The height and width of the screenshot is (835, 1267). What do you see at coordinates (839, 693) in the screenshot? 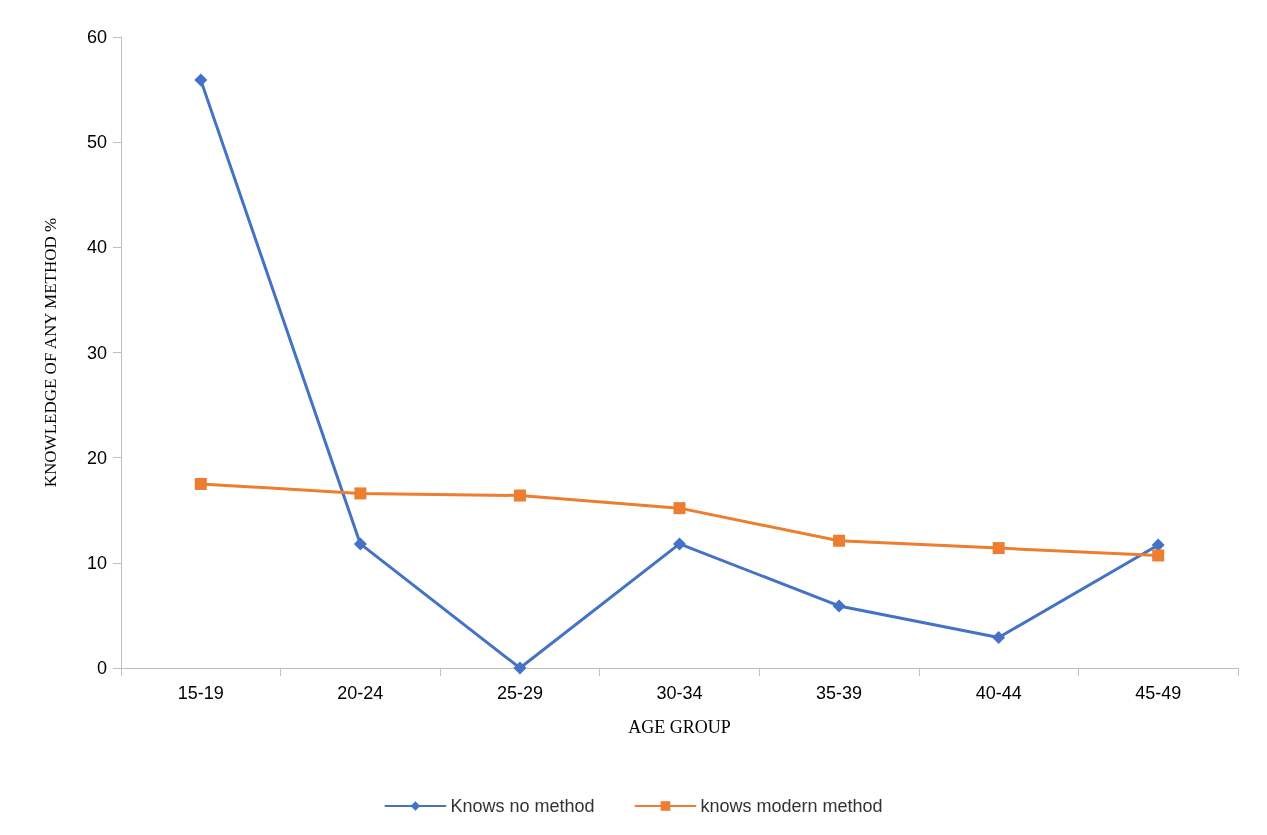
I see `x-tick-label: 35-39` at bounding box center [839, 693].